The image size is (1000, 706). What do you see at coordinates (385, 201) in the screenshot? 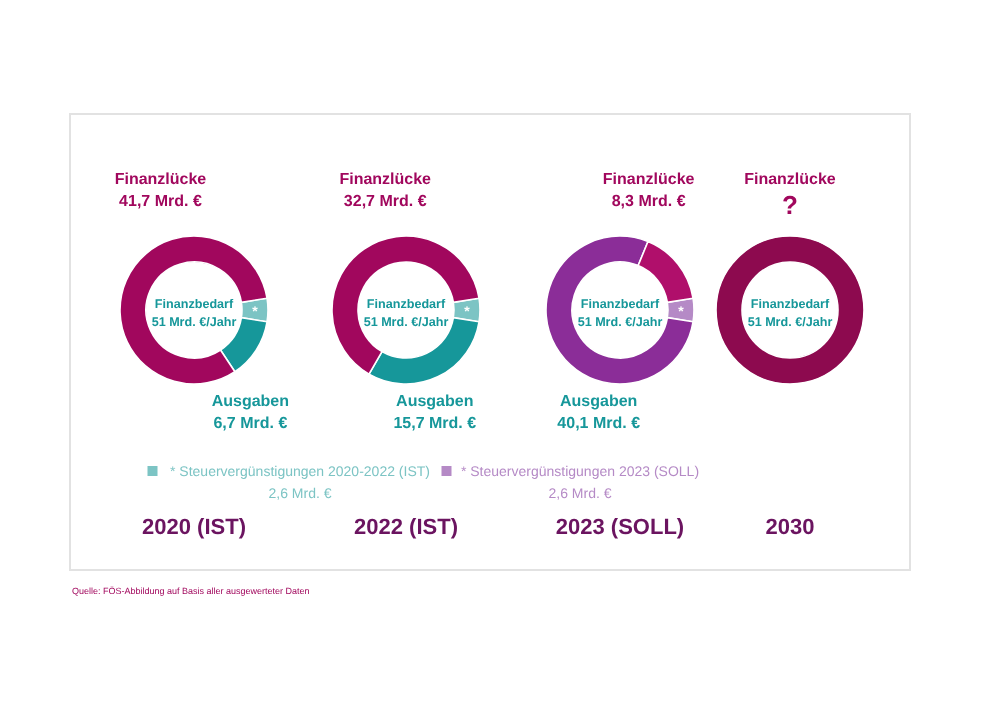
I see `data-label: 32,7 Mrd. €` at bounding box center [385, 201].